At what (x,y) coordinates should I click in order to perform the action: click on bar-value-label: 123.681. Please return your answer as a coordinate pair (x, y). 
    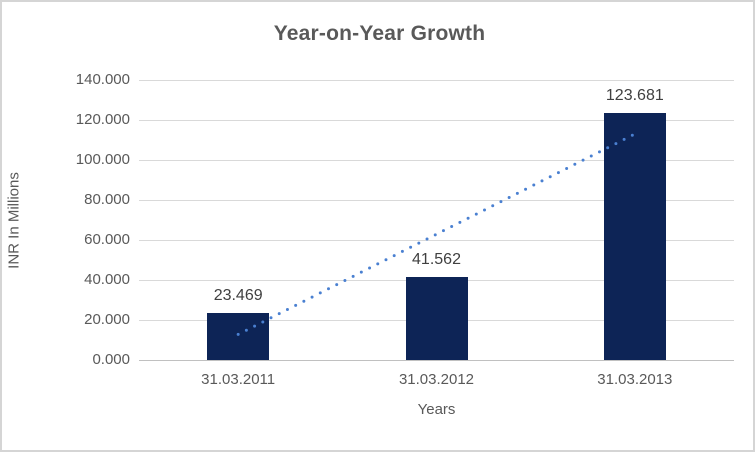
    Looking at the image, I should click on (634, 95).